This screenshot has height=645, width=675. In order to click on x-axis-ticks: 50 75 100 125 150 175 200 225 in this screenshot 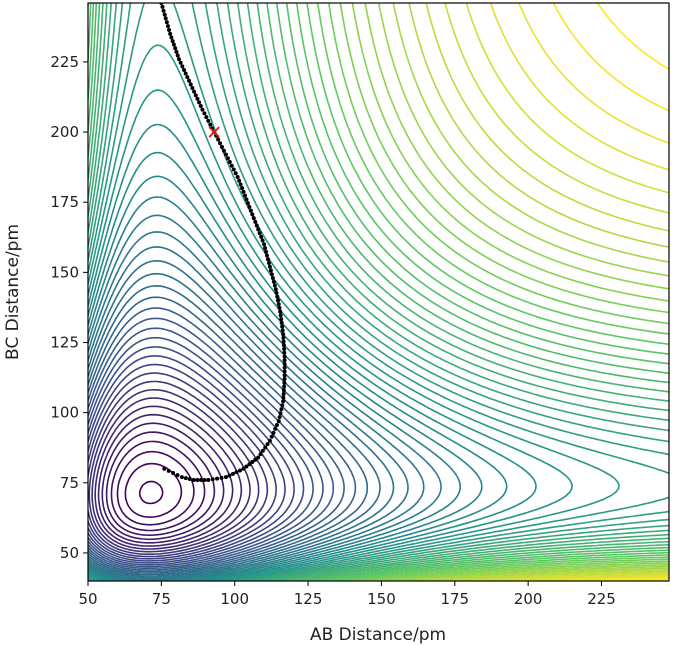, I will do `click(347, 594)`.